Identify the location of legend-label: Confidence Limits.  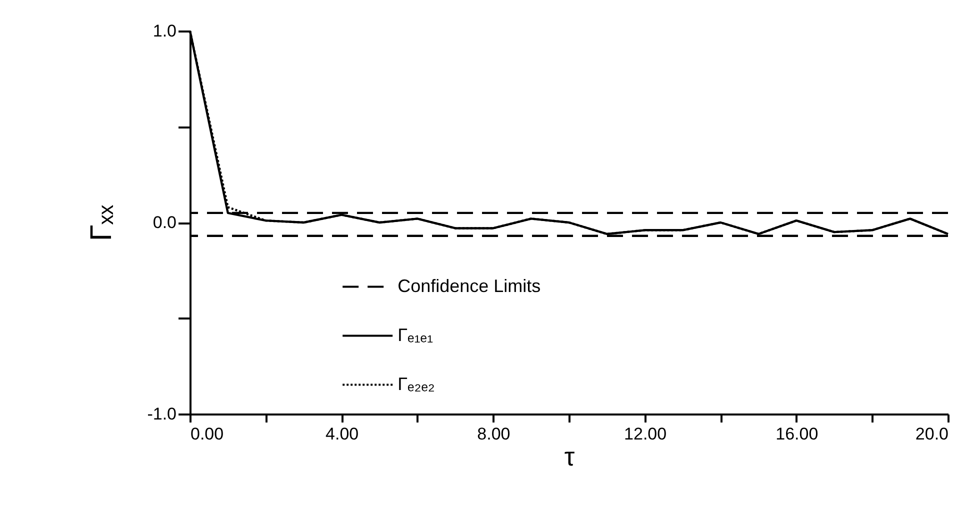
(469, 286).